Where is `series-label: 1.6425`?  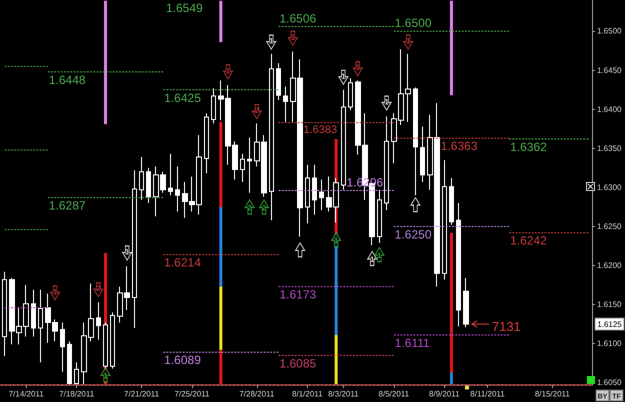
series-label: 1.6425 is located at coordinates (183, 97).